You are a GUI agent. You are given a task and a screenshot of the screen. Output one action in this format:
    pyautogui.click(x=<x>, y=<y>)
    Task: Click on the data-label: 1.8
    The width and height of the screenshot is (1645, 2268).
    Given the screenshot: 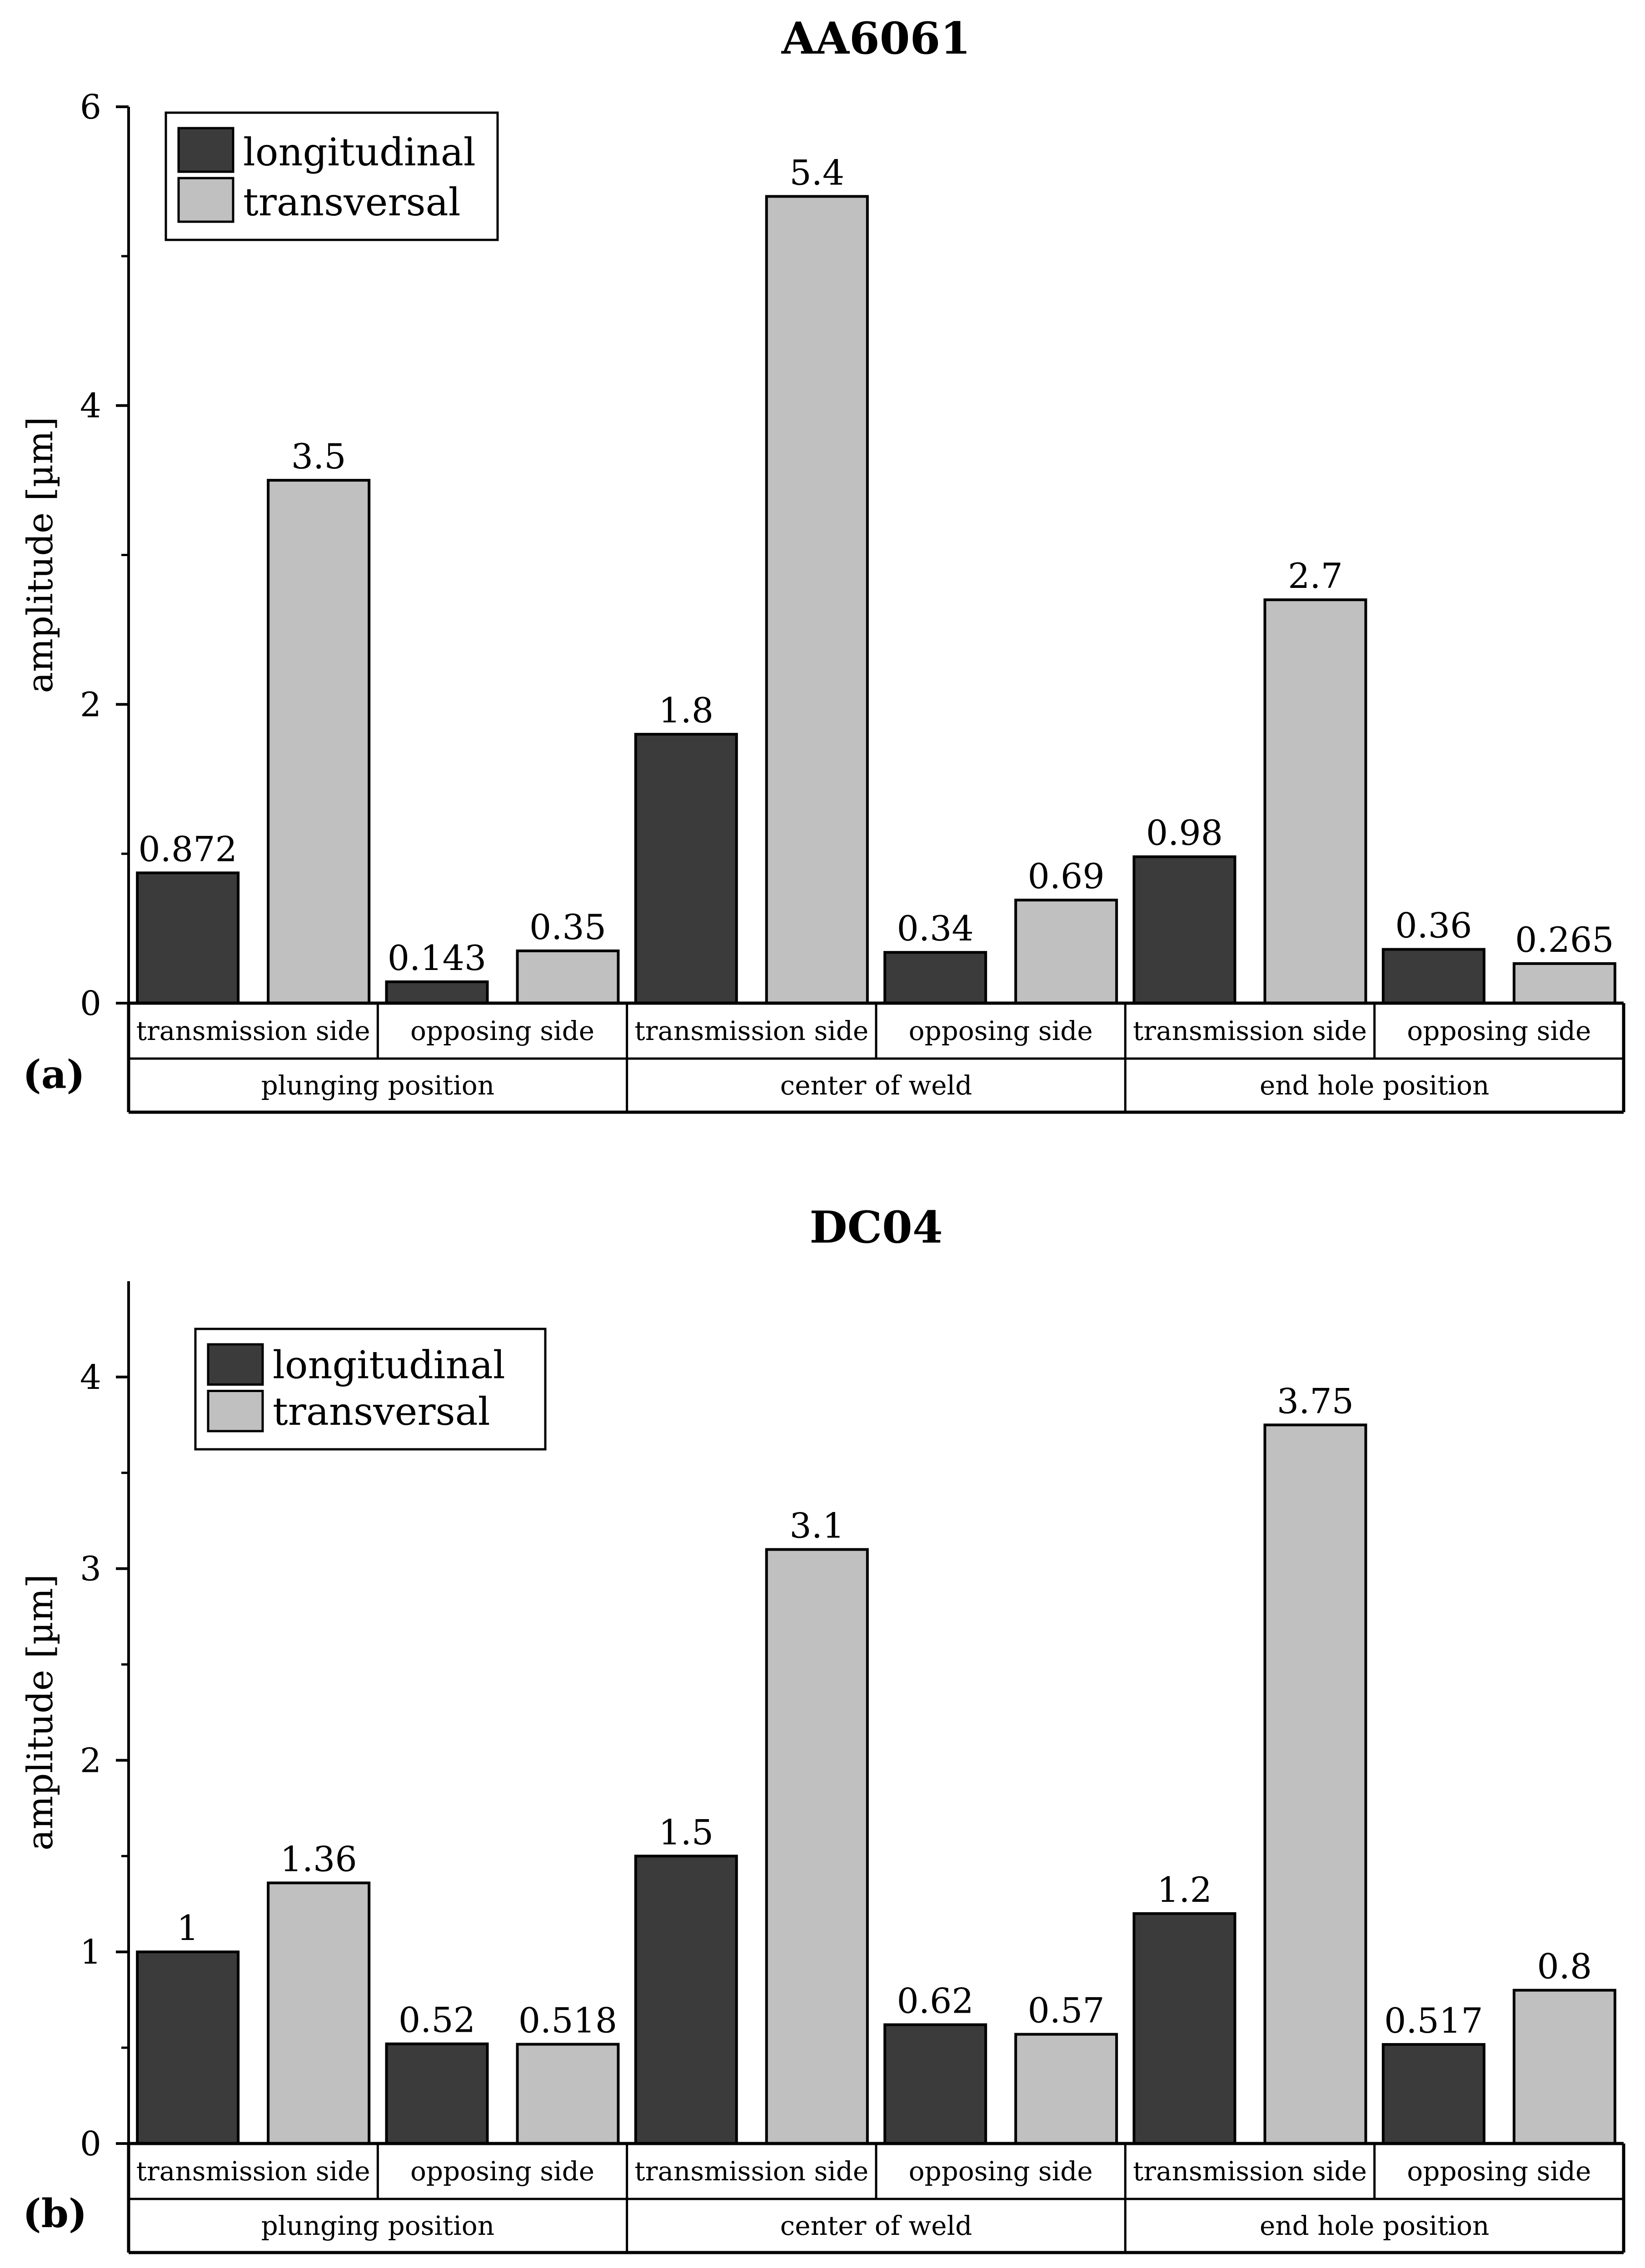 What is the action you would take?
    pyautogui.click(x=685, y=710)
    